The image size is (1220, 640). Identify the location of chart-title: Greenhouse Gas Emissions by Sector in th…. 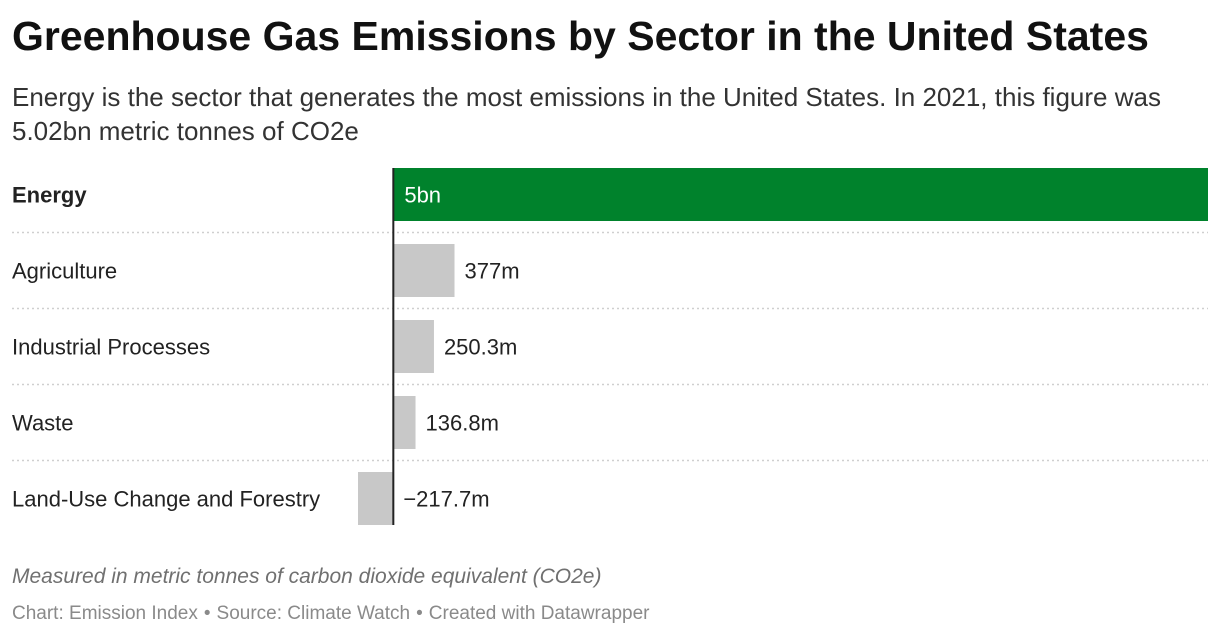
(580, 36).